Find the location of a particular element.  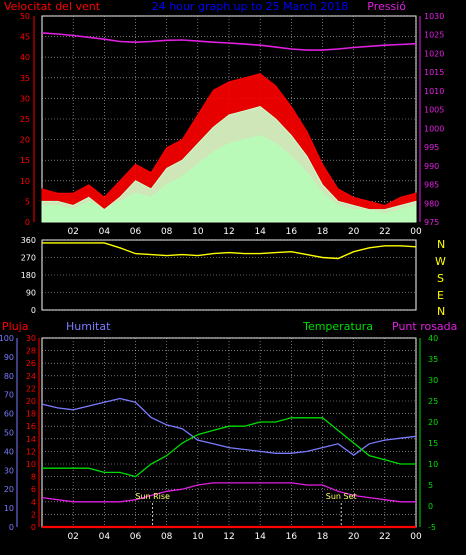

y-tick-label-right: 1005 is located at coordinates (434, 110).